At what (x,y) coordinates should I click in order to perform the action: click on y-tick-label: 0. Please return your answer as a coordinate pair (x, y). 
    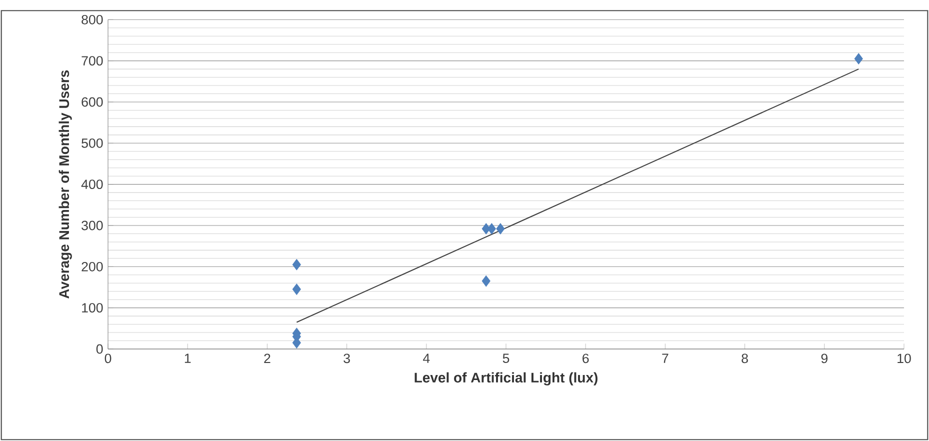
    Looking at the image, I should click on (99, 349).